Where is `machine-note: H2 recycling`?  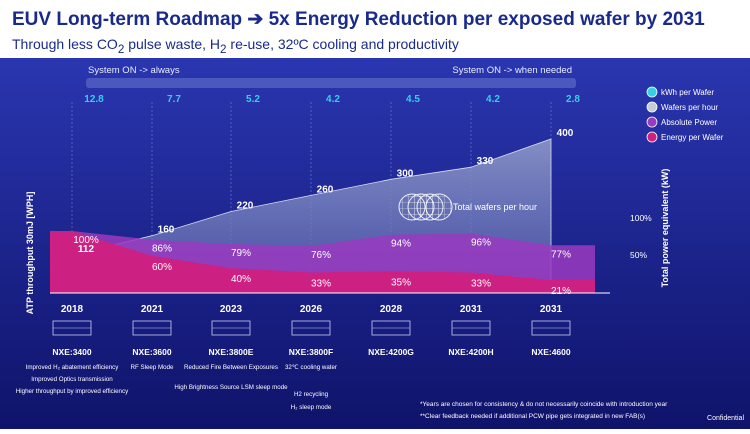
machine-note: H2 recycling is located at coordinates (311, 394).